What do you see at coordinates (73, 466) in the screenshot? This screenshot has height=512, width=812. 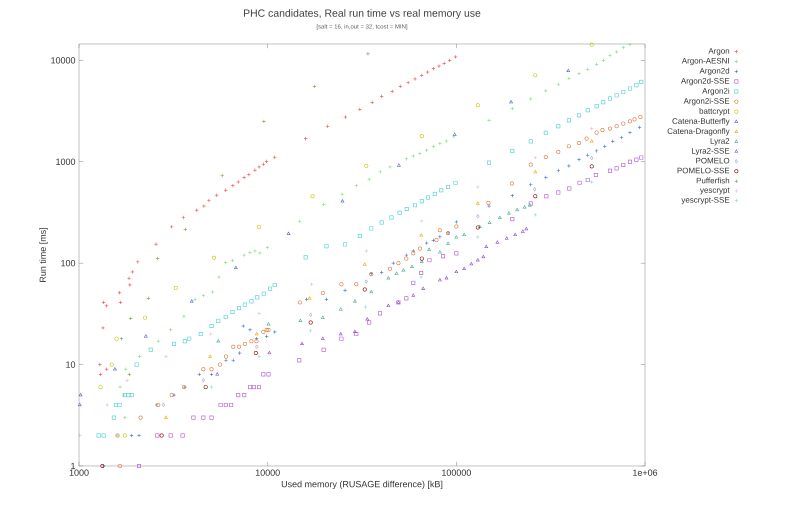 I see `y-tick-label: 1` at bounding box center [73, 466].